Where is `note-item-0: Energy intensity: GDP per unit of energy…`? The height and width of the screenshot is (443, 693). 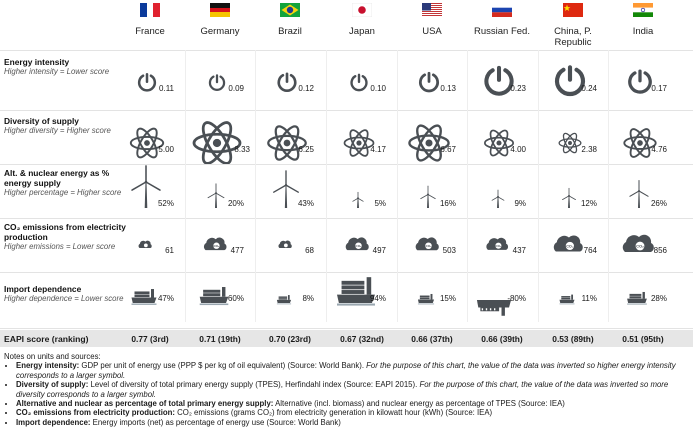
note-item-0: Energy intensity: GDP per unit of energy… is located at coordinates (353, 370).